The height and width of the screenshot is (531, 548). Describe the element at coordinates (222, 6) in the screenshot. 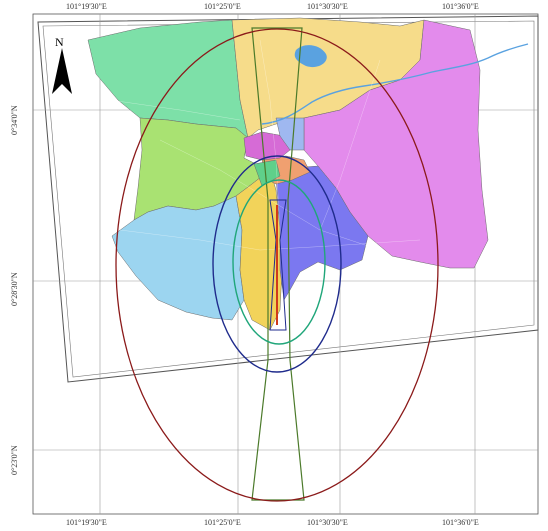

I see `top-label-2: 101°25'0"E` at that location.